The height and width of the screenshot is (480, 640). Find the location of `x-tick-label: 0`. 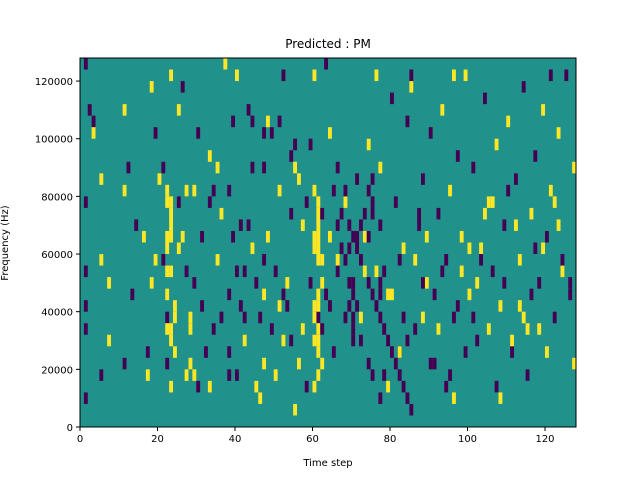

x-tick-label: 0 is located at coordinates (80, 439).